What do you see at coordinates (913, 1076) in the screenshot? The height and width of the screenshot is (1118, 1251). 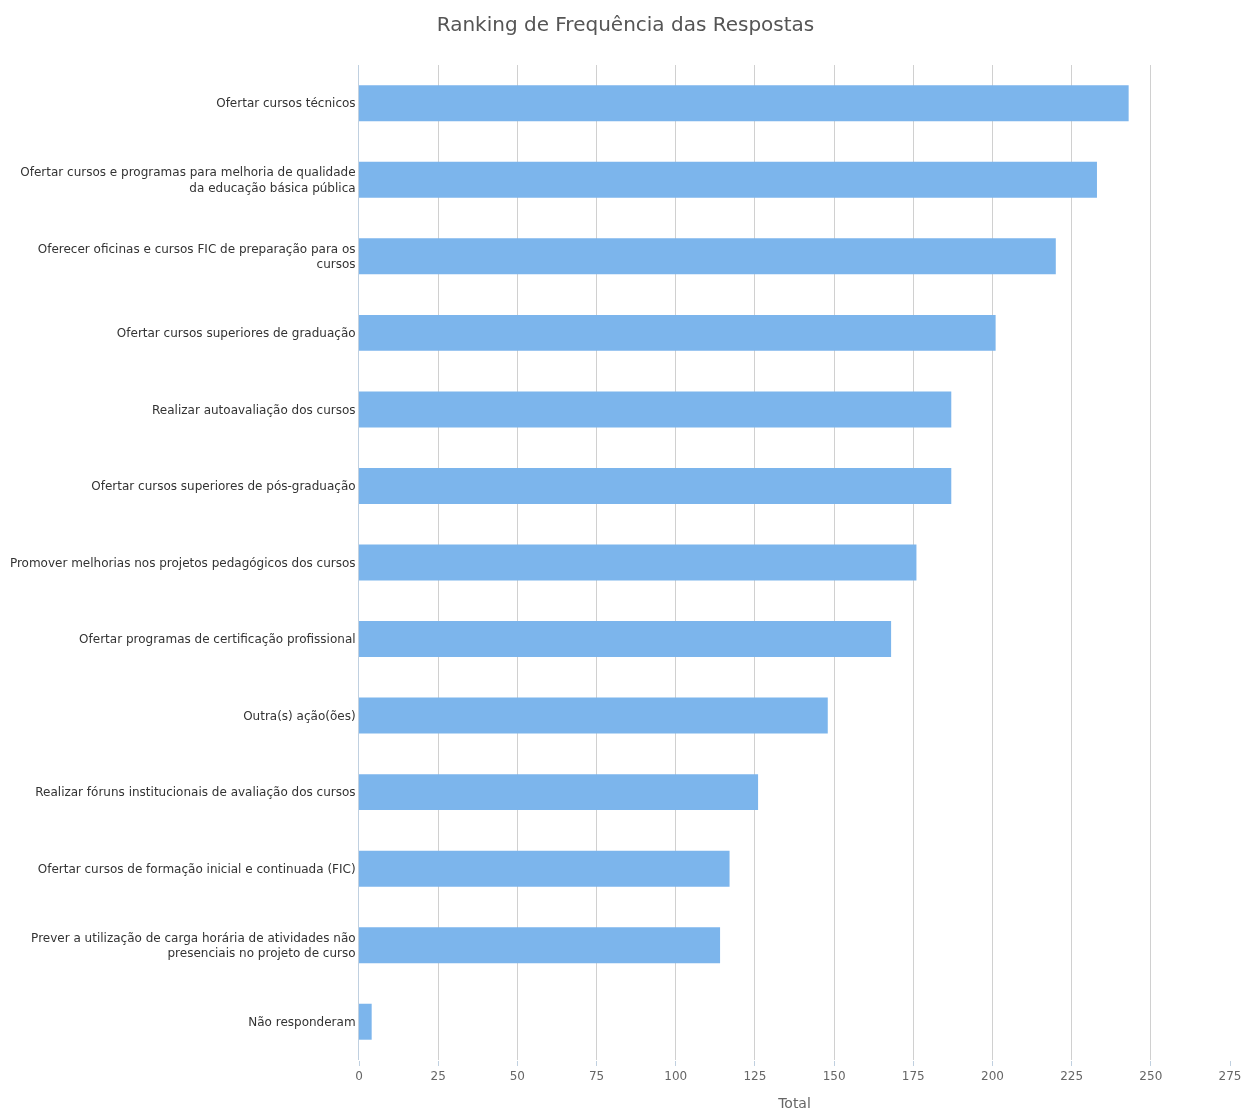 I see `x-tick-label: 175` at bounding box center [913, 1076].